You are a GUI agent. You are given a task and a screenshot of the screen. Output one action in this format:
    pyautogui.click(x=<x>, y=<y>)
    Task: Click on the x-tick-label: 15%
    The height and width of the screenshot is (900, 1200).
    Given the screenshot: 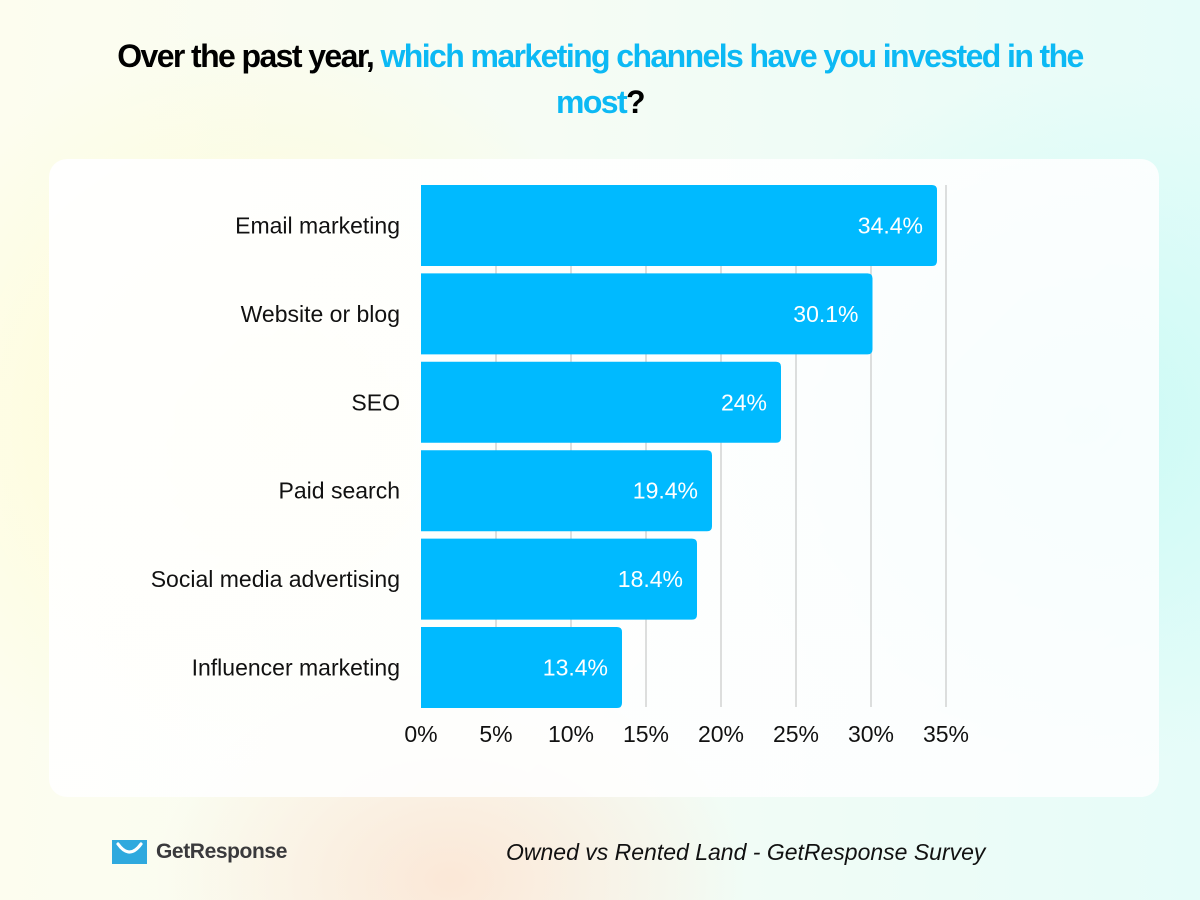 What is the action you would take?
    pyautogui.click(x=646, y=734)
    